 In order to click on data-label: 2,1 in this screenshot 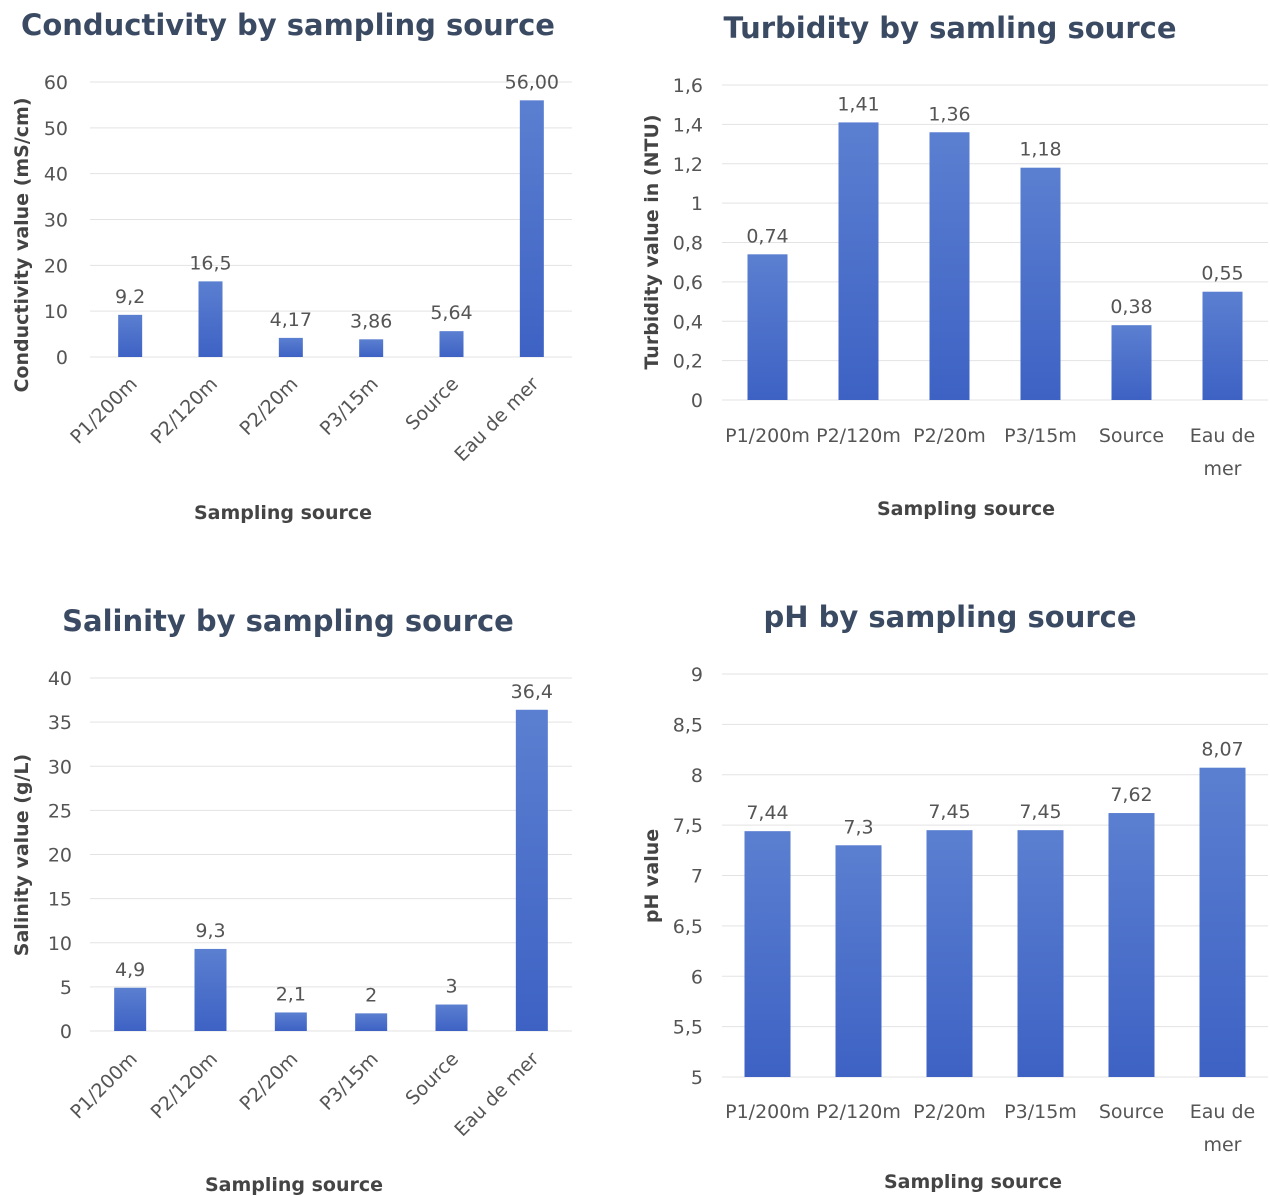, I will do `click(291, 994)`.